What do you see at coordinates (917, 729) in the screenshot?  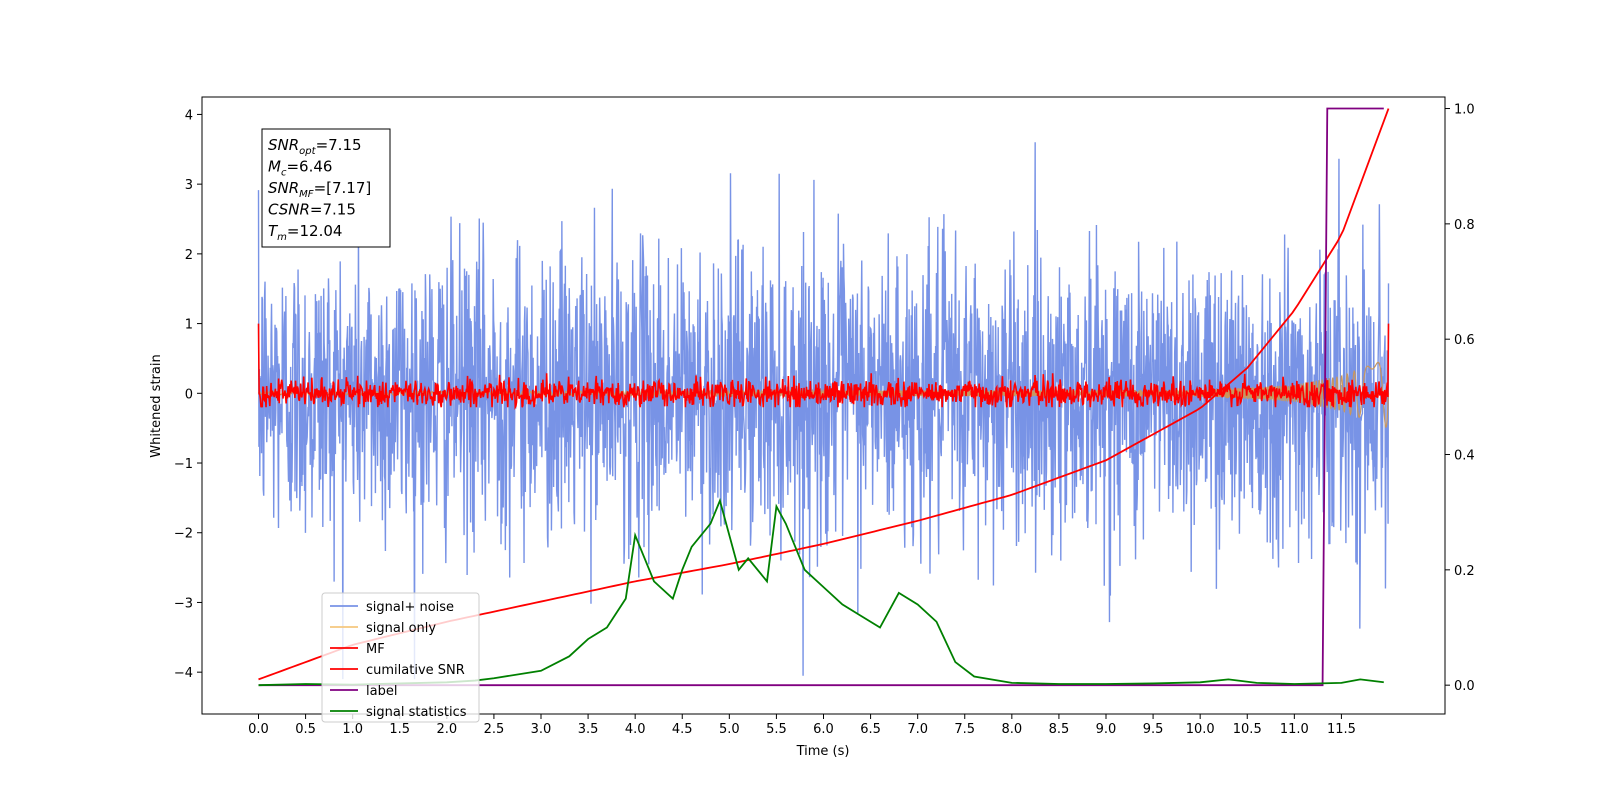 I see `x-tick-label: 7.0` at bounding box center [917, 729].